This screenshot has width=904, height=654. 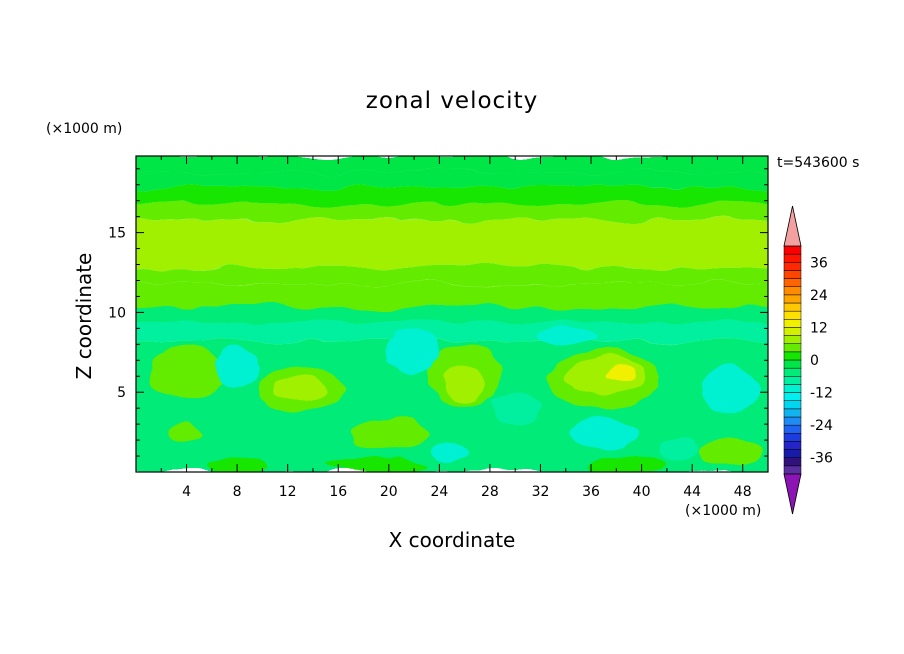 What do you see at coordinates (792, 494) in the screenshot?
I see `colorbar-under-arrow` at bounding box center [792, 494].